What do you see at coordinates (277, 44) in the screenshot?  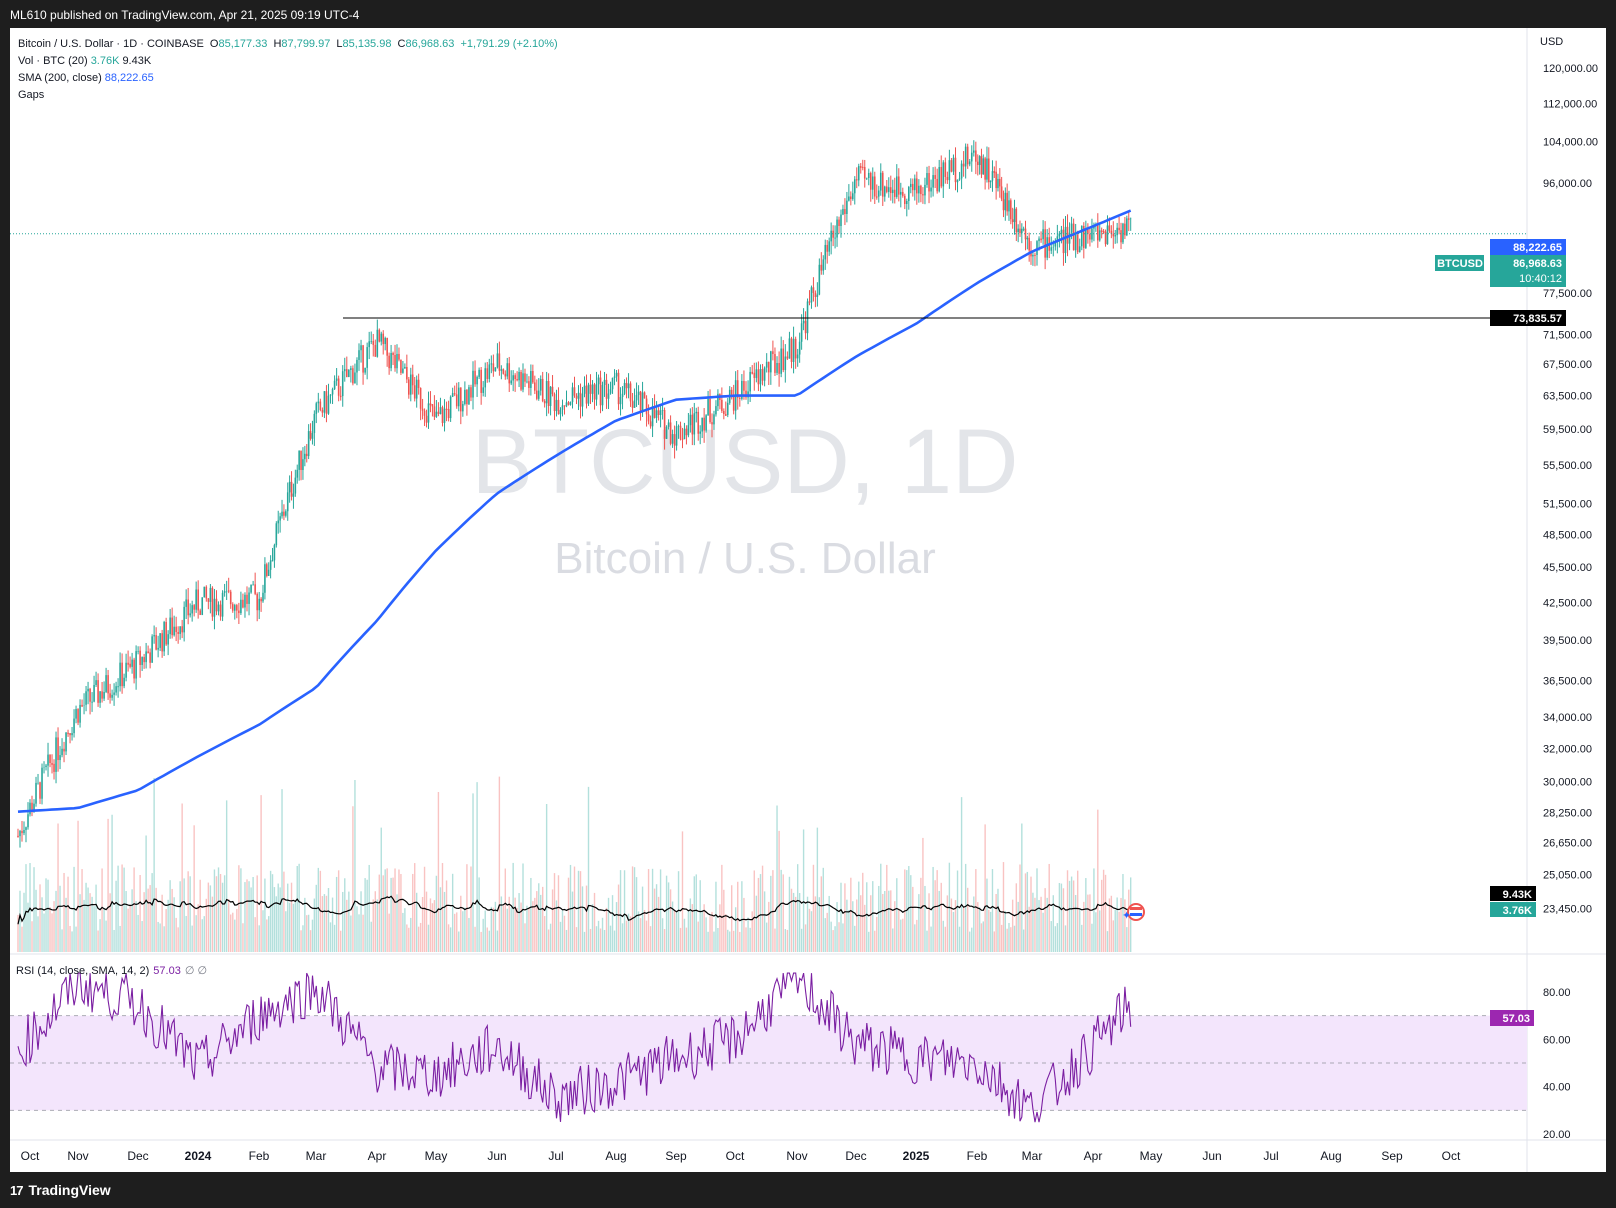 I see `high-label: H` at bounding box center [277, 44].